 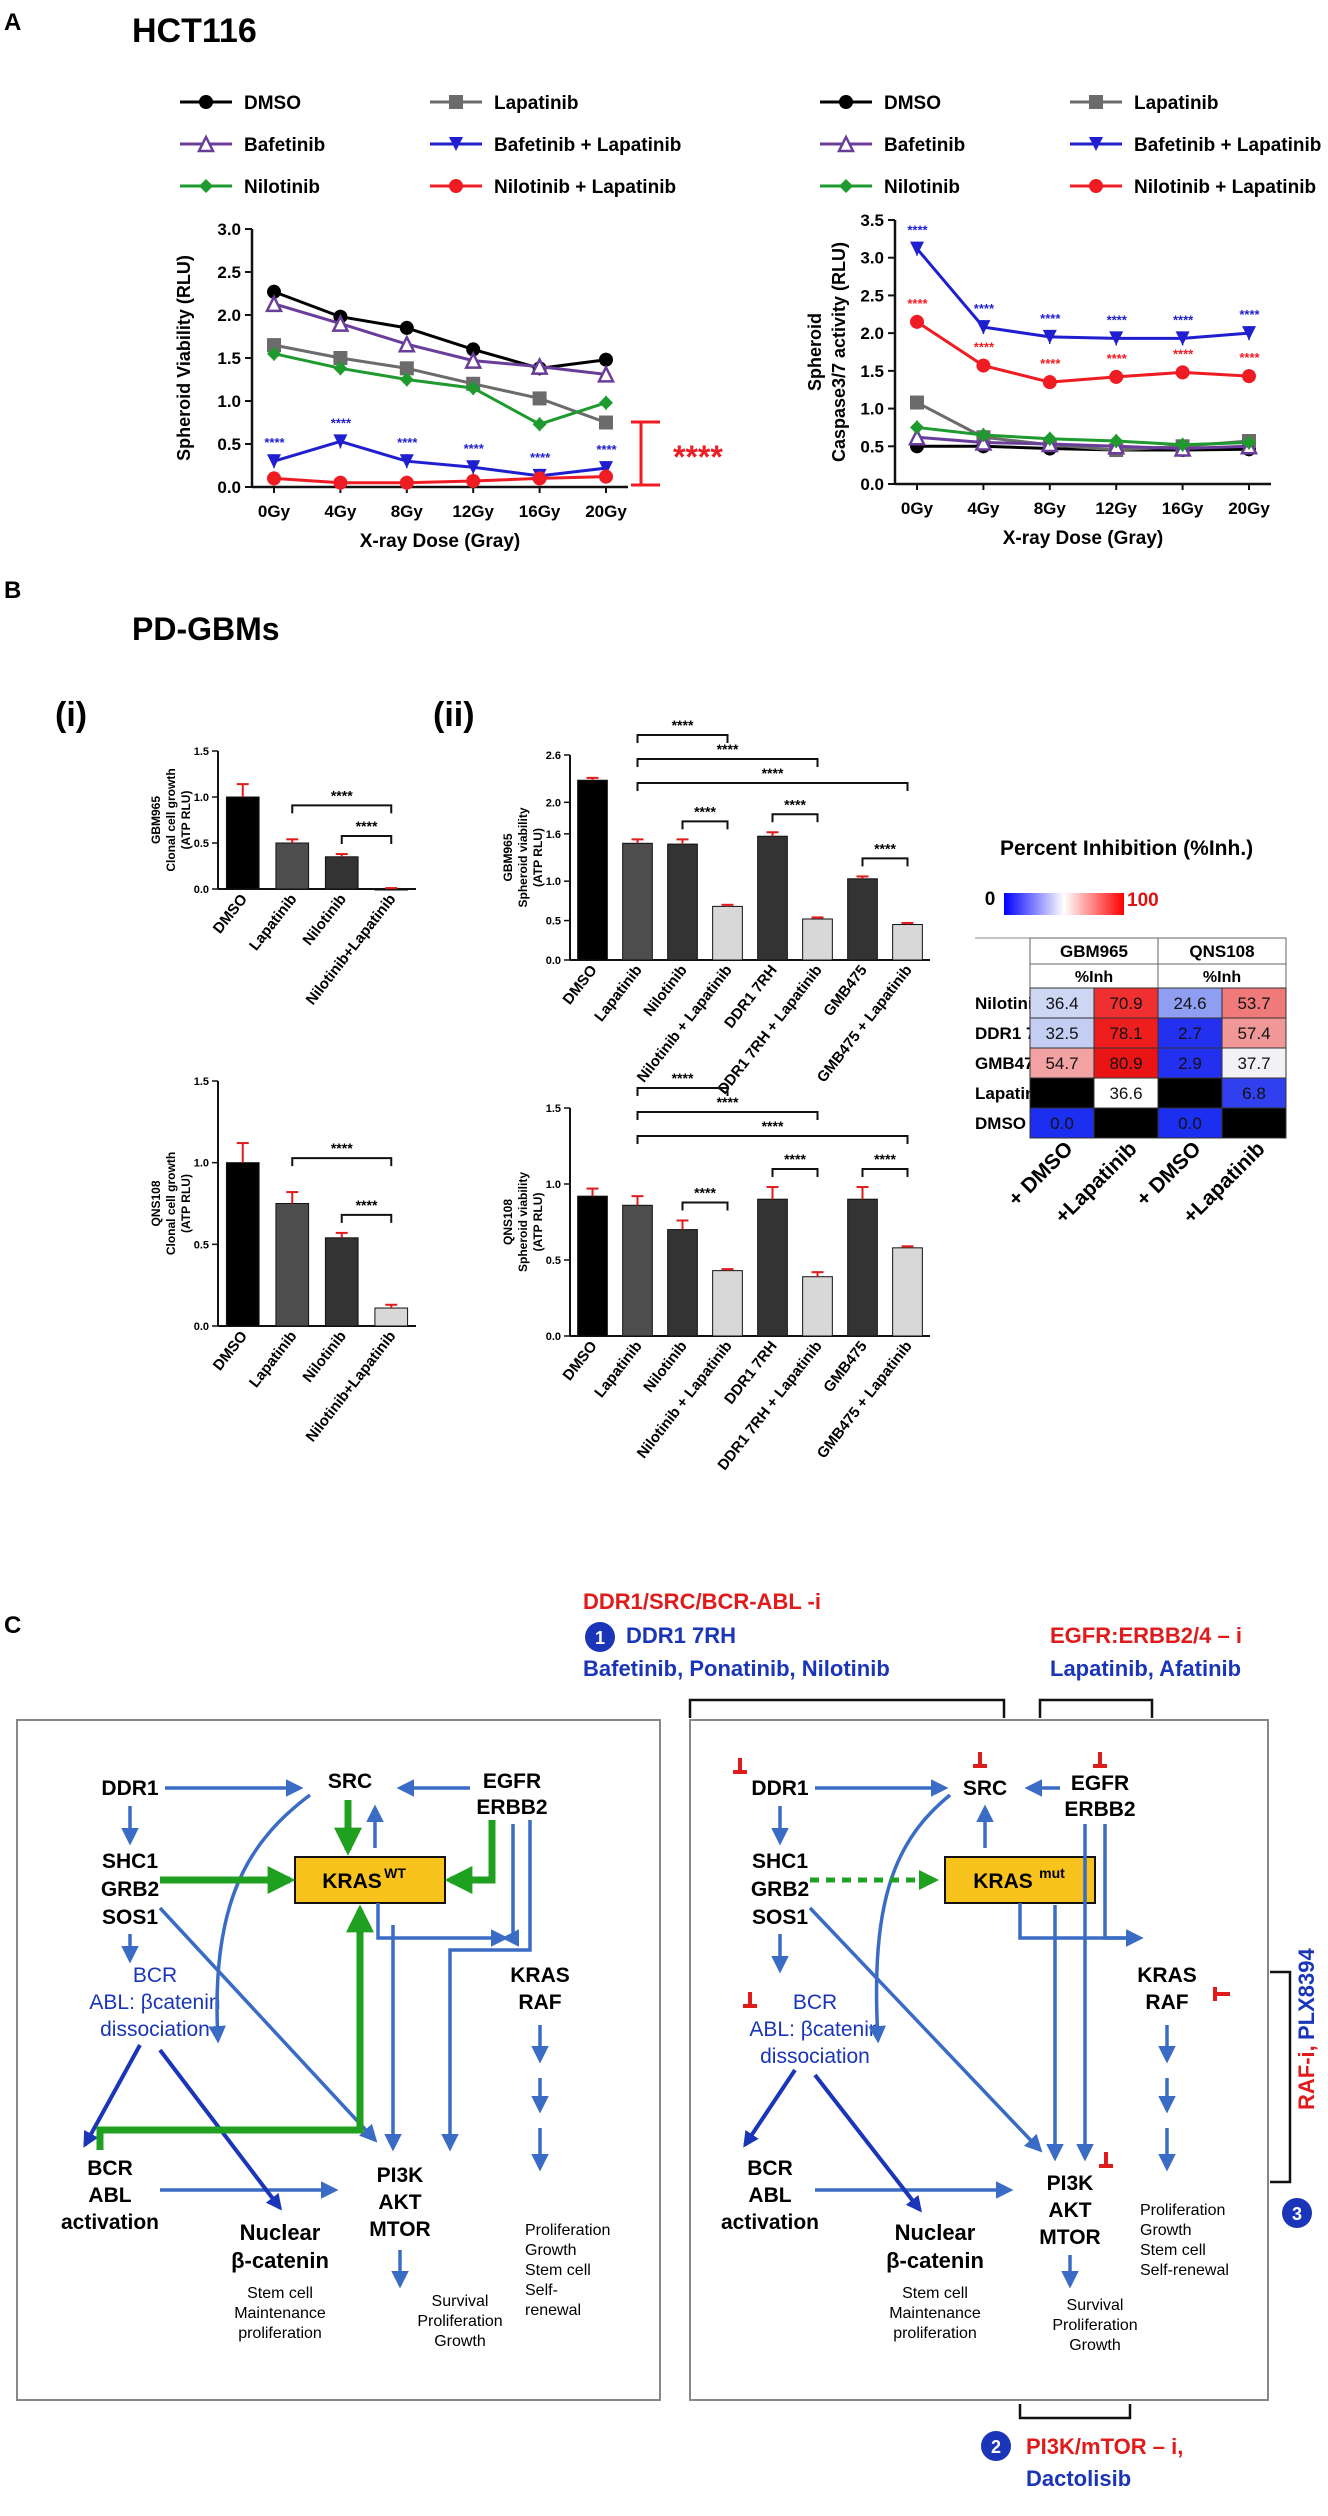 I want to click on series-line-nilotinib_lapatinib, so click(x=1083, y=352).